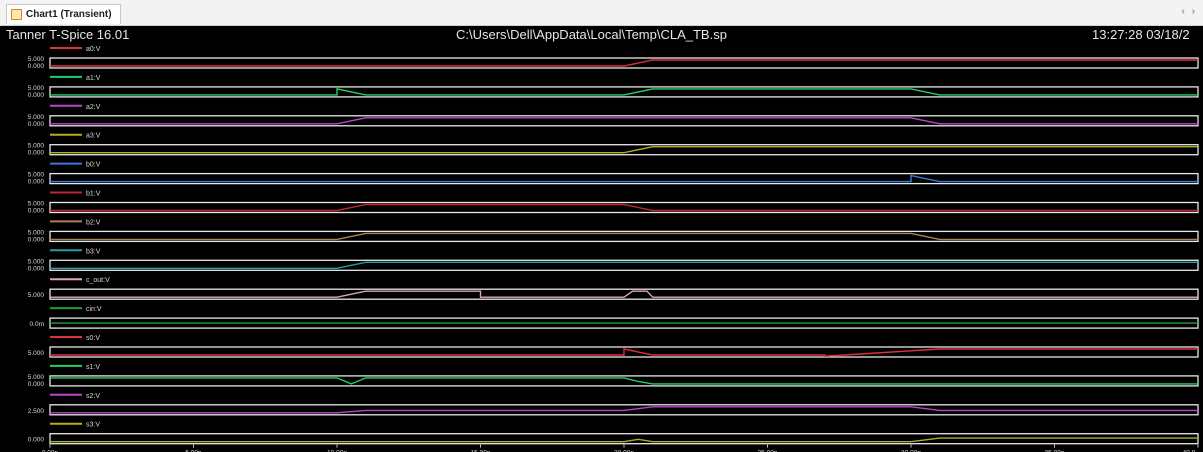  What do you see at coordinates (911, 451) in the screenshot?
I see `x-tick-label-6: 30.00n` at bounding box center [911, 451].